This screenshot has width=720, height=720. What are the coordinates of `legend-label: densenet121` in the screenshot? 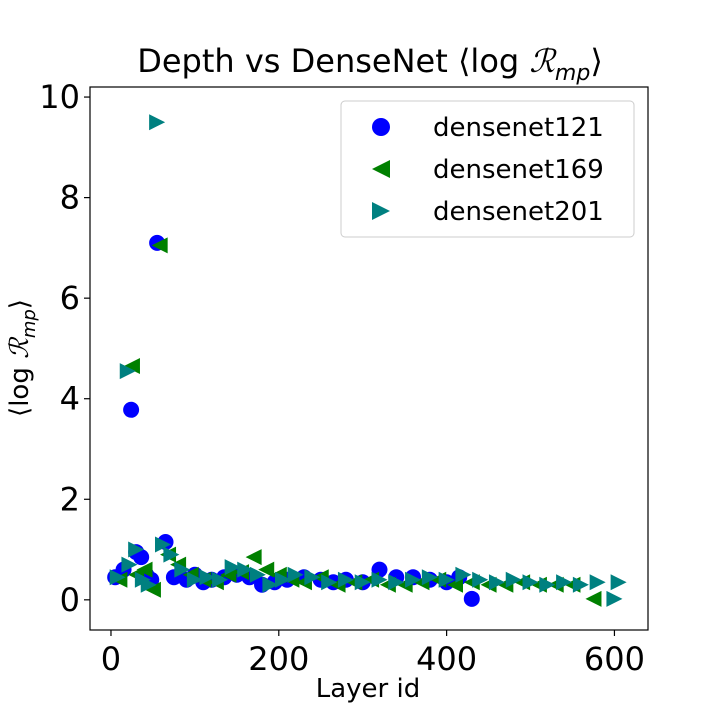 It's located at (518, 128).